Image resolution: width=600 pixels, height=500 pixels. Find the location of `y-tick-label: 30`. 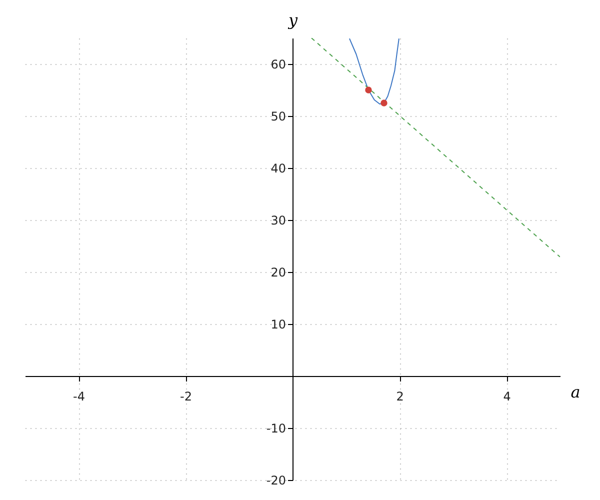

y-tick-label: 30 is located at coordinates (278, 221).